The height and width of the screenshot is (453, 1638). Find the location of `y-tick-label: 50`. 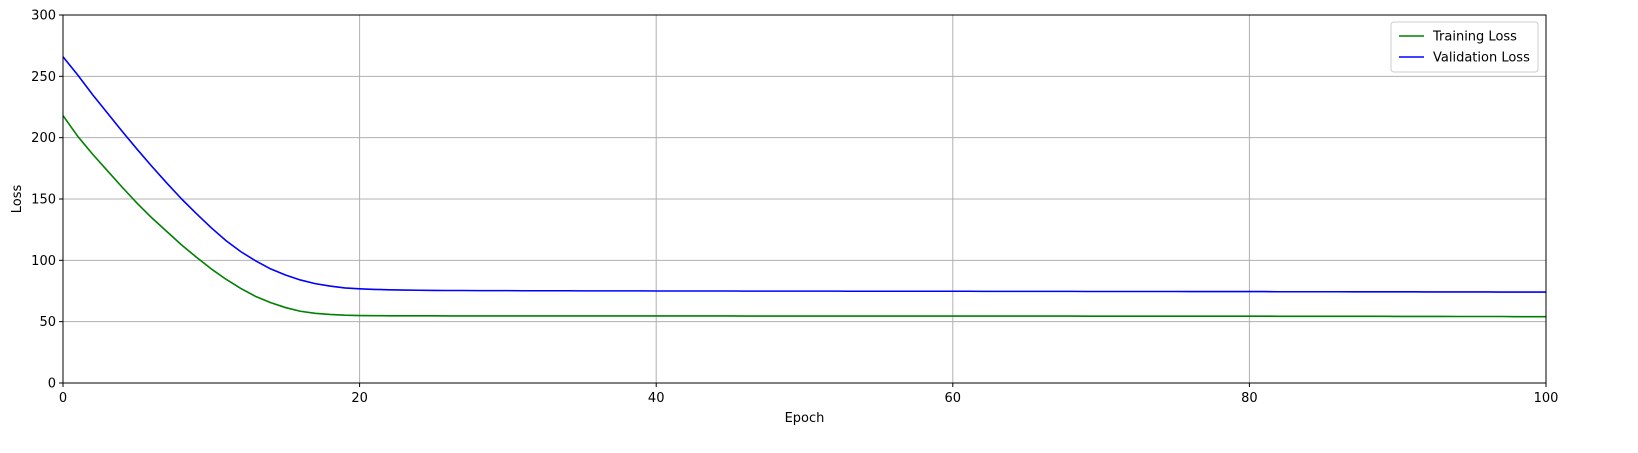

y-tick-label: 50 is located at coordinates (47, 322).